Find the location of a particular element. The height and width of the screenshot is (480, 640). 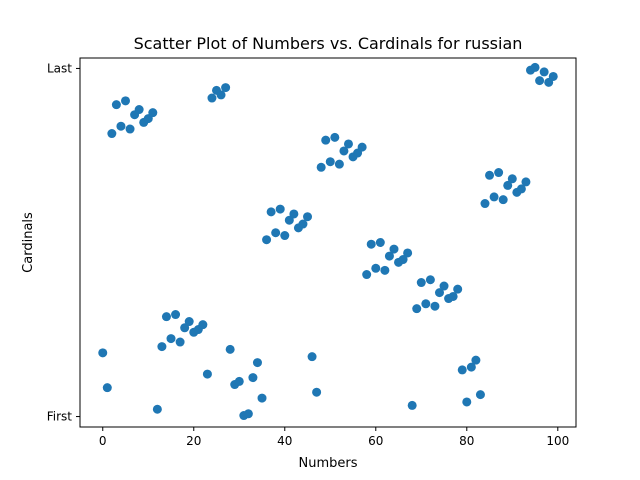

x-tick-label: 20 is located at coordinates (193, 441).